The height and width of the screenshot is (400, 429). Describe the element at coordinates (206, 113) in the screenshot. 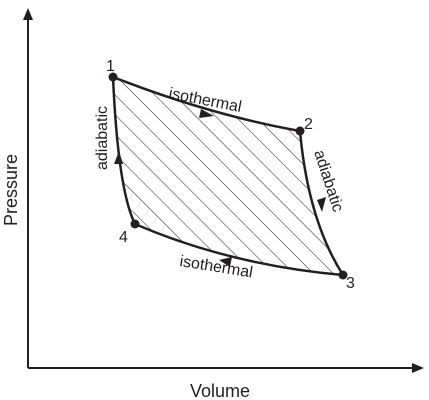

I see `arrow-1-2-icon` at that location.